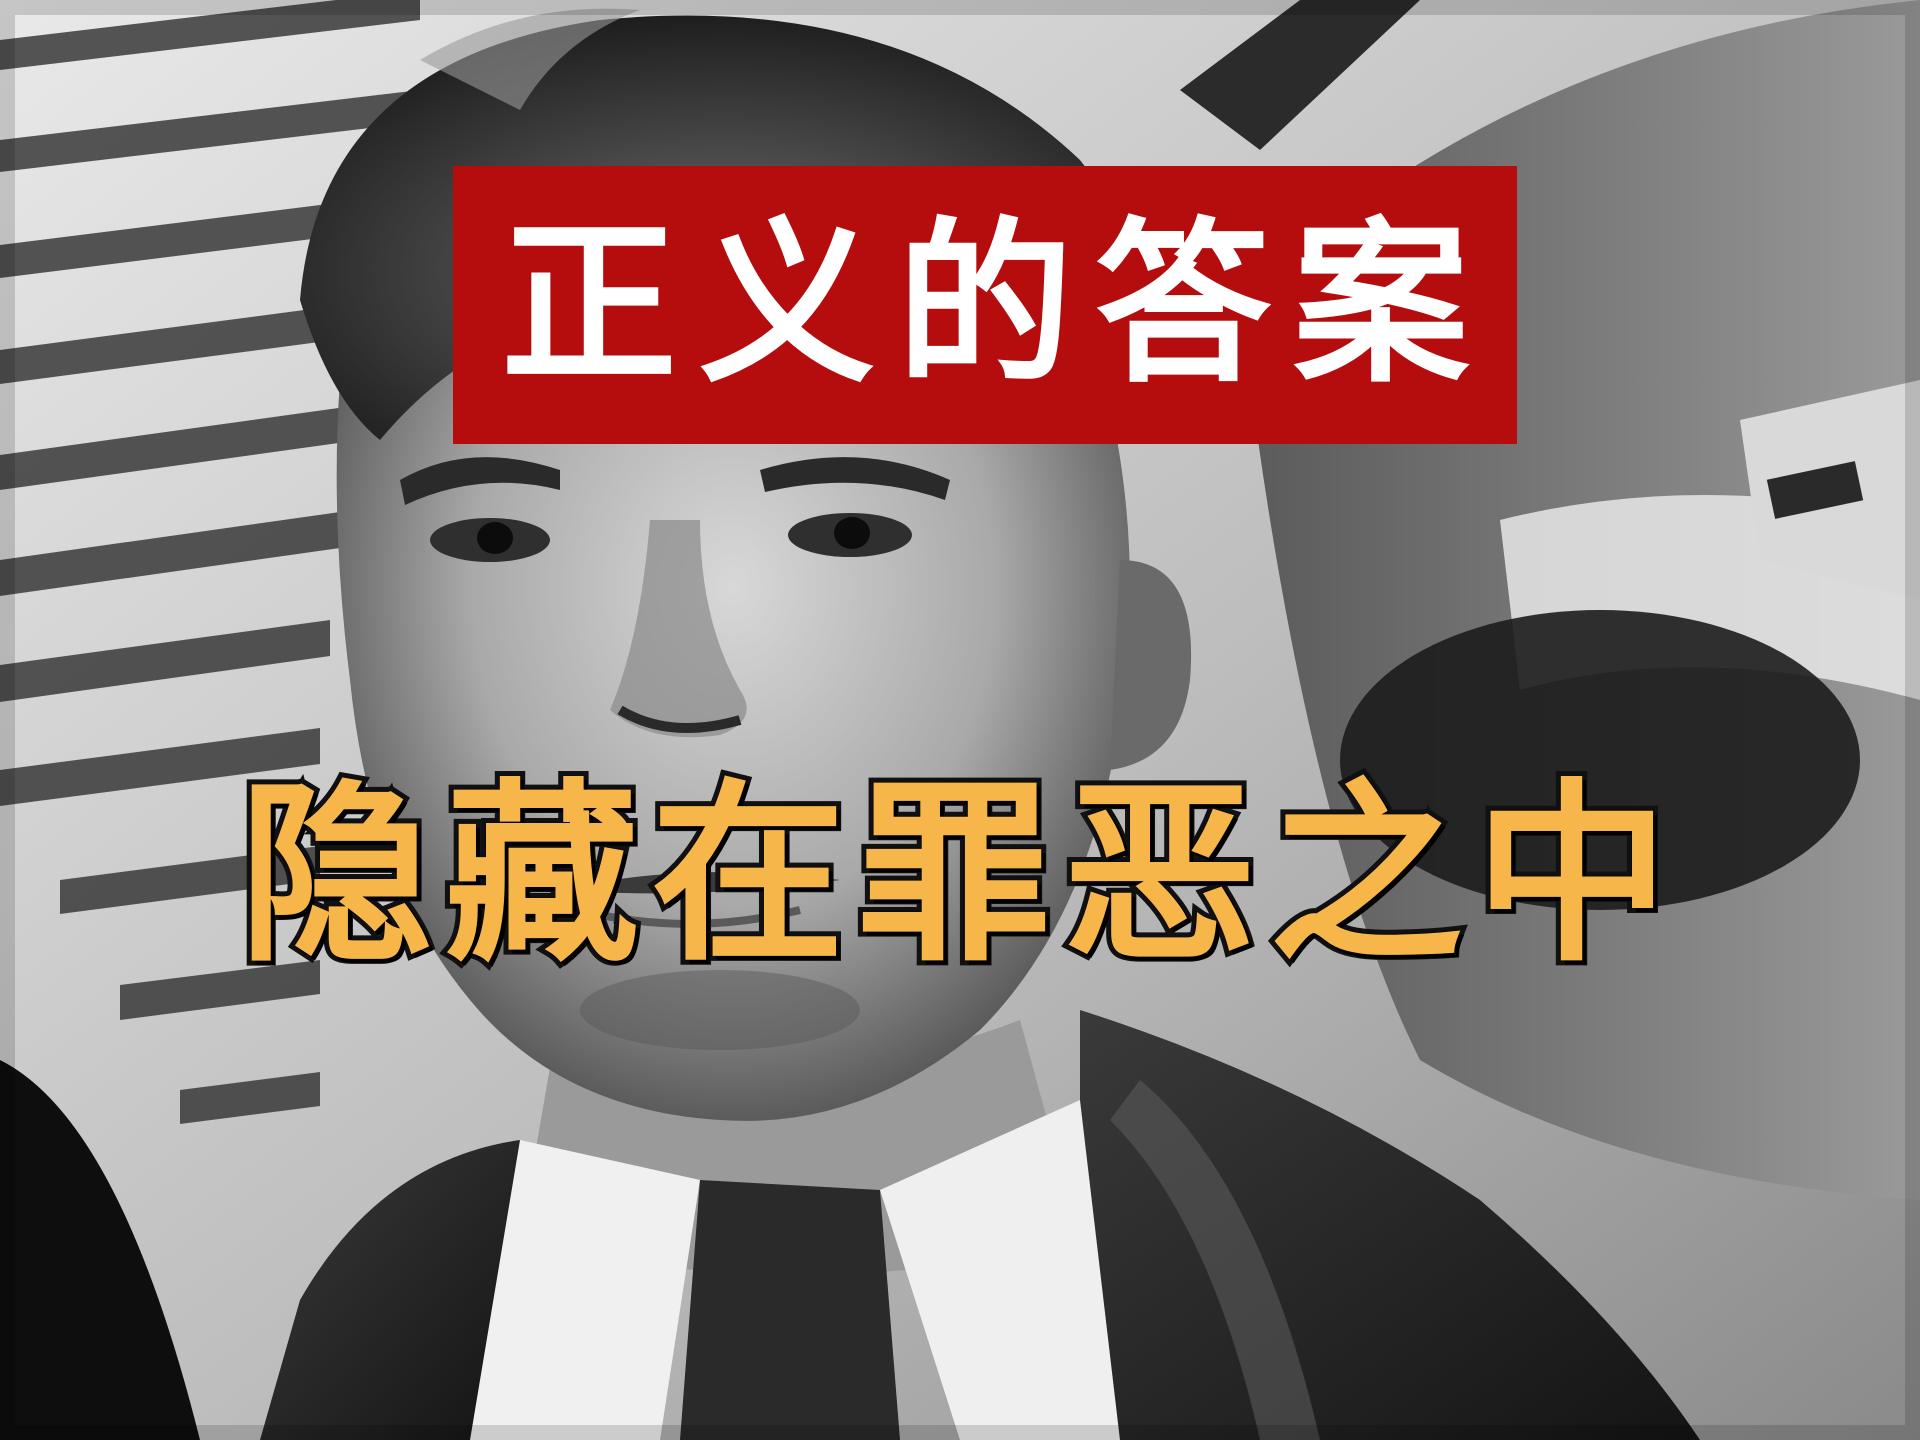 The image size is (1920, 1440). What do you see at coordinates (995, 304) in the screenshot?
I see `title-text: 正义的答案` at bounding box center [995, 304].